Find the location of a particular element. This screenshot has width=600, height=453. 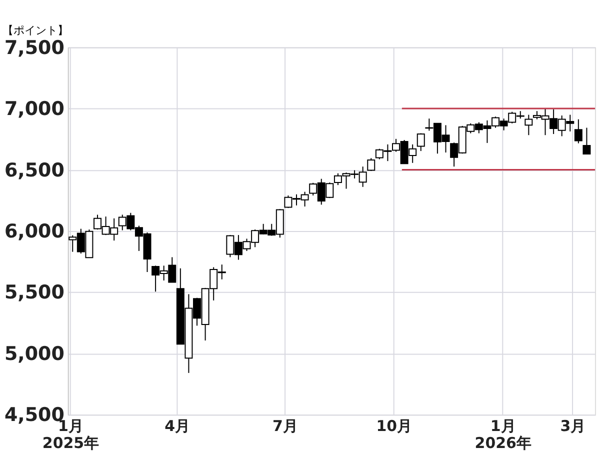

x-tick-label: 7月 is located at coordinates (285, 426).